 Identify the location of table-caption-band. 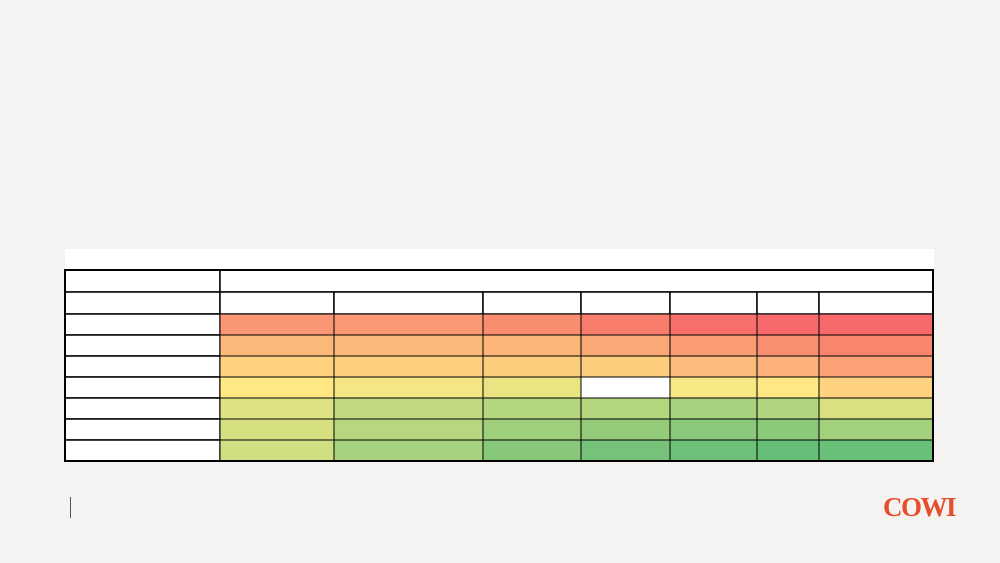
(499, 259).